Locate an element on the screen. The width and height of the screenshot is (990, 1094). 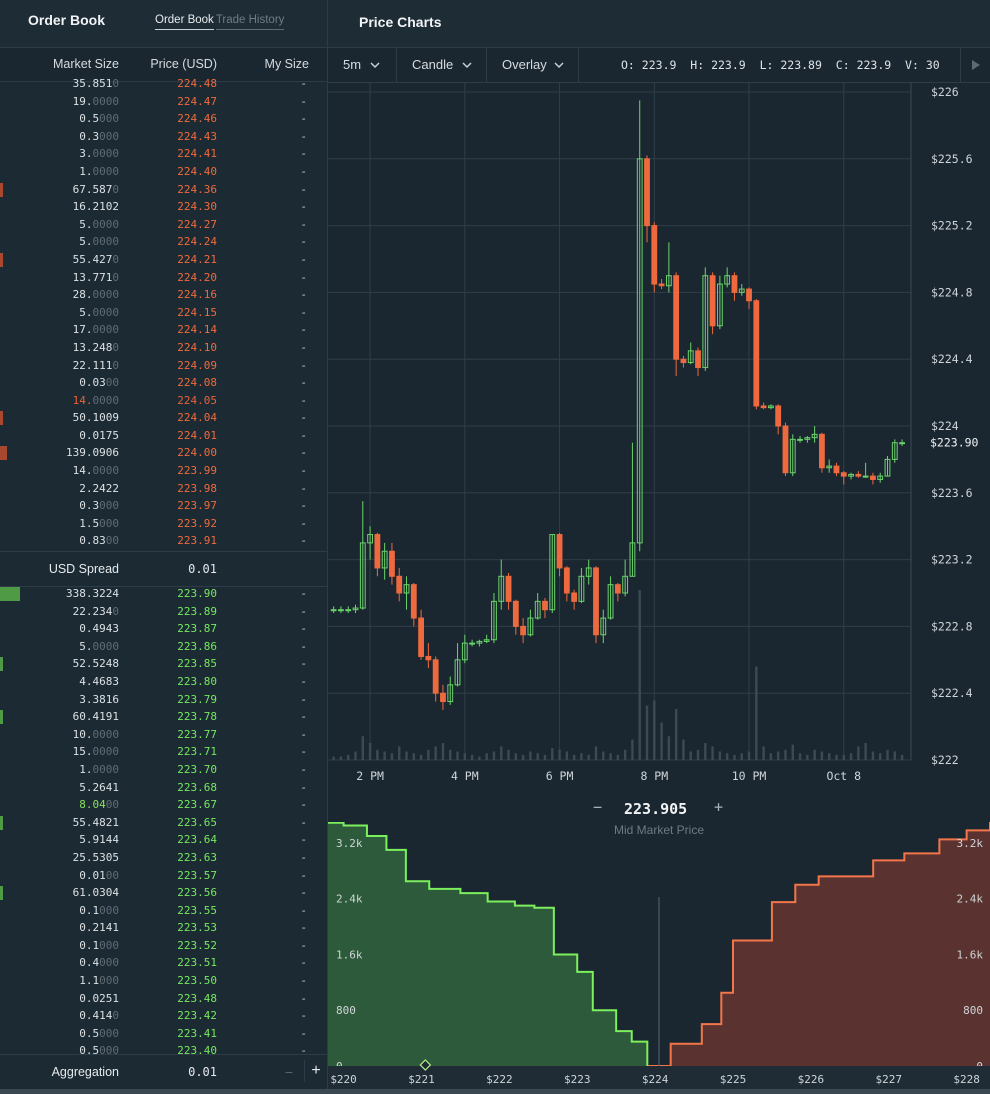
ask-row: 19.0000 224.47 - is located at coordinates (163, 102).